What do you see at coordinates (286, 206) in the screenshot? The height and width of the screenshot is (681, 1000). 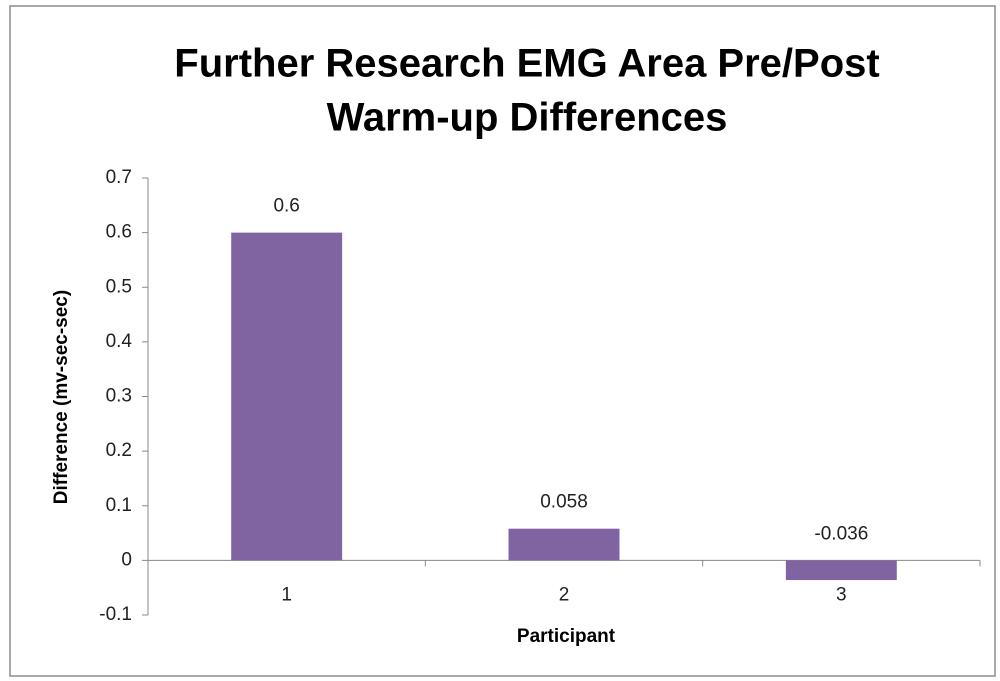 I see `data-label: 0.6` at bounding box center [286, 206].